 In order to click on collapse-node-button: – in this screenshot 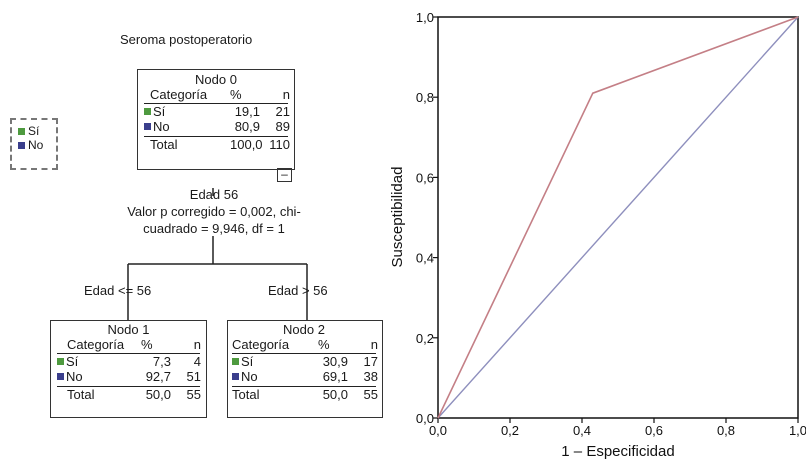, I will do `click(284, 175)`.